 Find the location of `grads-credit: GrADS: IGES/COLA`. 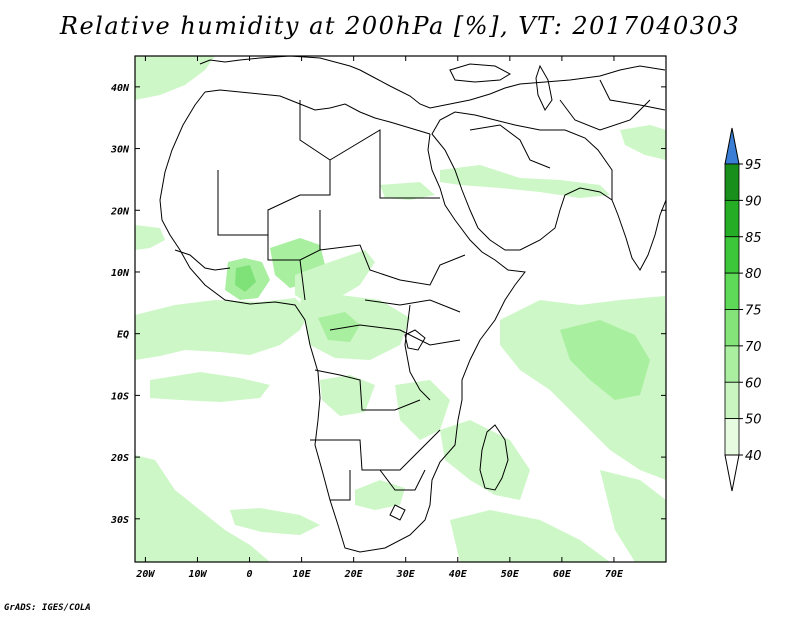

grads-credit: GrADS: IGES/COLA is located at coordinates (47, 608).